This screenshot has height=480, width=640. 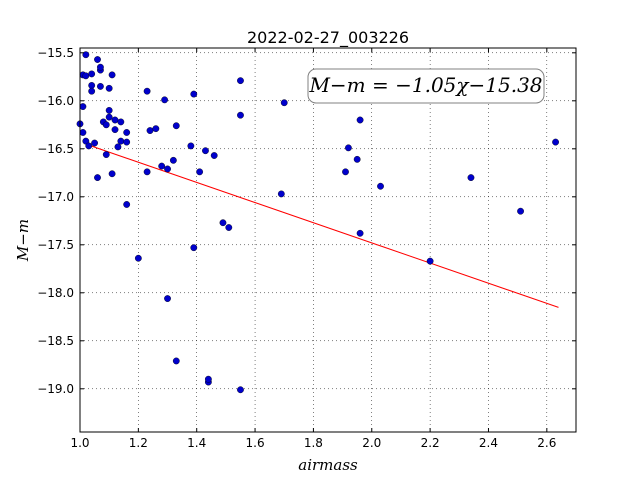 What do you see at coordinates (55, 389) in the screenshot?
I see `y-tick-label: −19.0` at bounding box center [55, 389].